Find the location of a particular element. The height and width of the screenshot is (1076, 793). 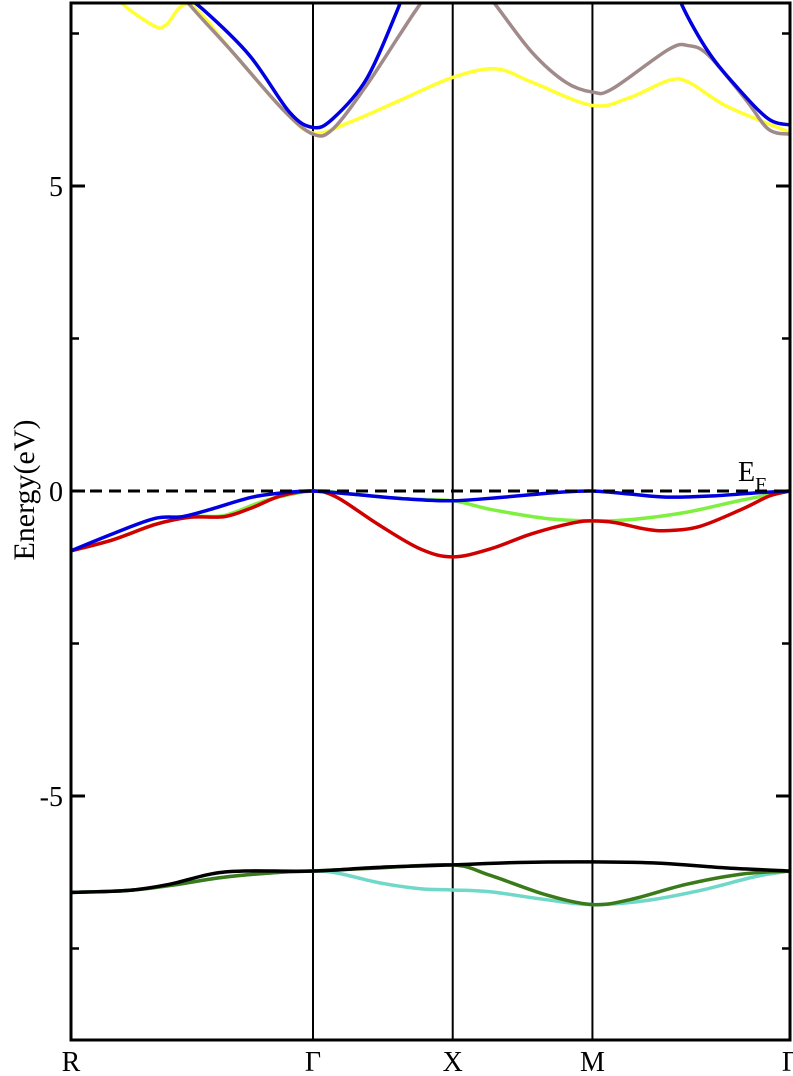

x-tick-label: R is located at coordinates (71, 1061).